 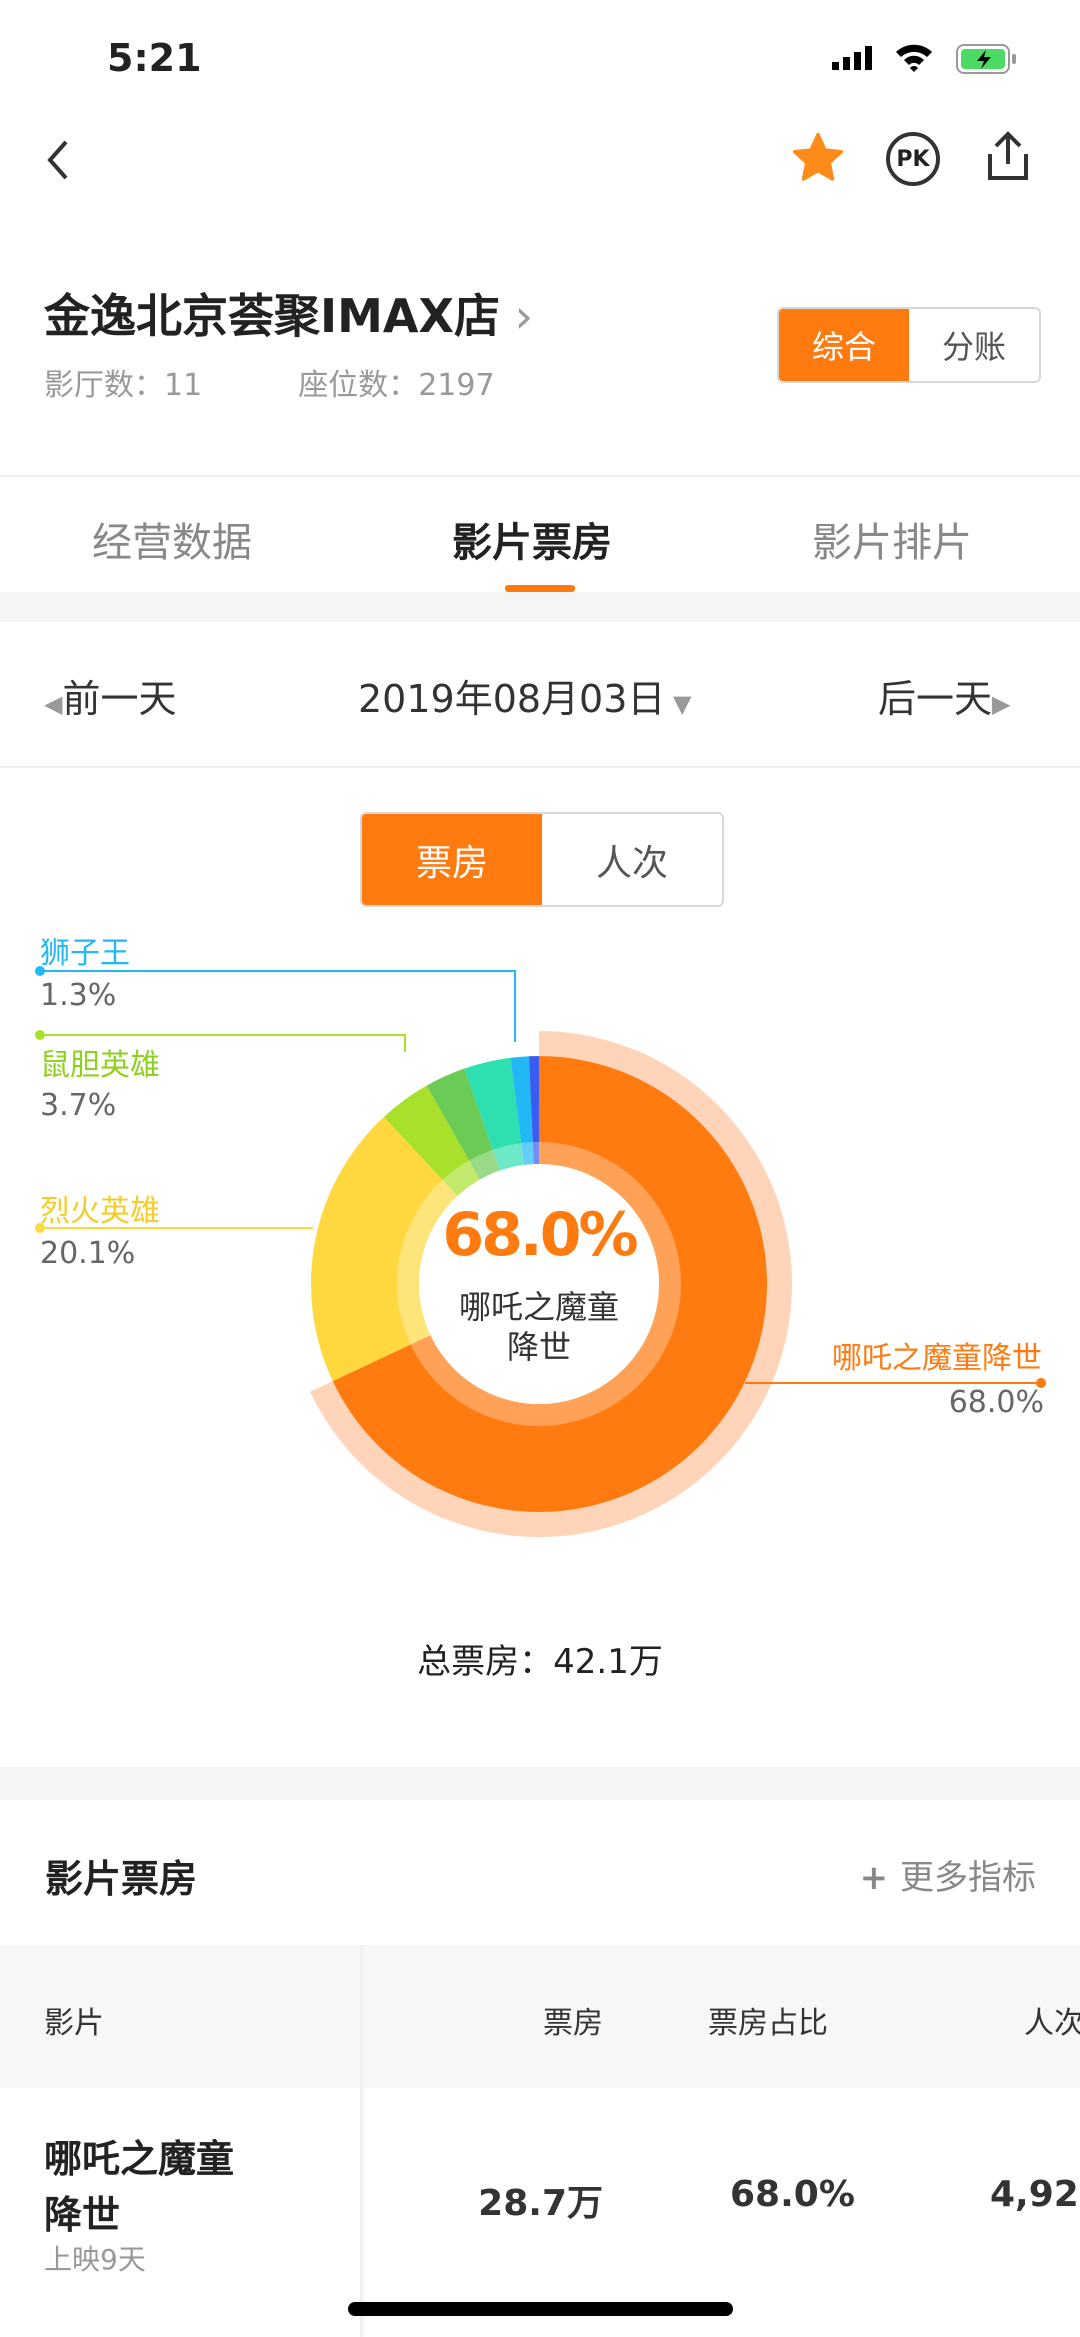 I want to click on more-metrics-button: + 更多指标, so click(x=947, y=1878).